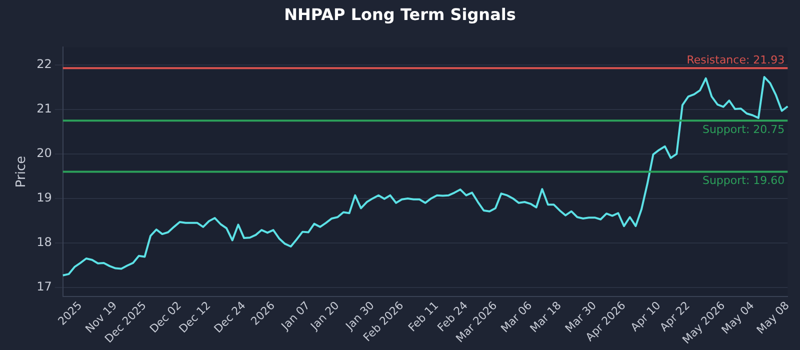  I want to click on y-tick-label: 22, so click(44, 64).